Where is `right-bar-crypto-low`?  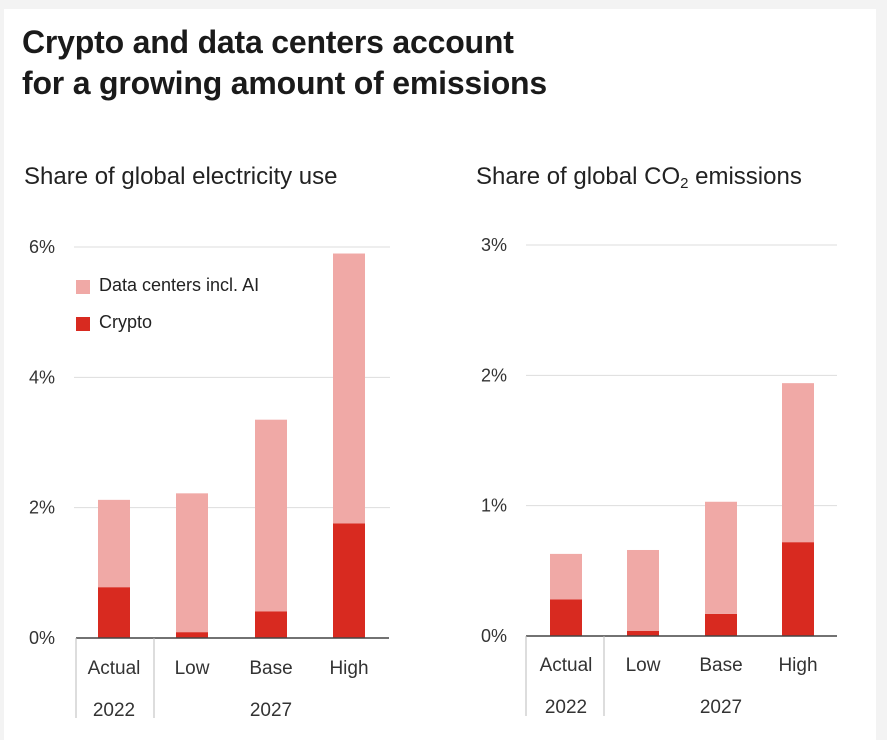 right-bar-crypto-low is located at coordinates (643, 633).